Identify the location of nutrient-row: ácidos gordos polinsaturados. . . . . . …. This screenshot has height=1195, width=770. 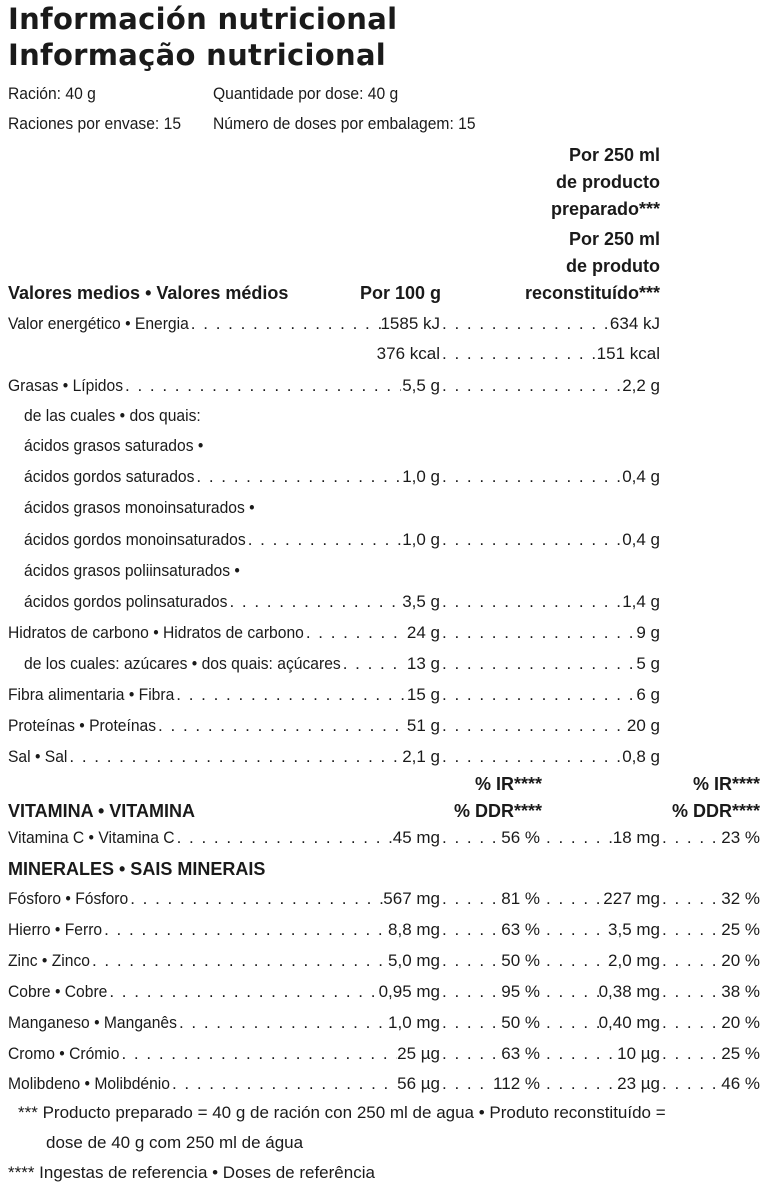
(385, 607).